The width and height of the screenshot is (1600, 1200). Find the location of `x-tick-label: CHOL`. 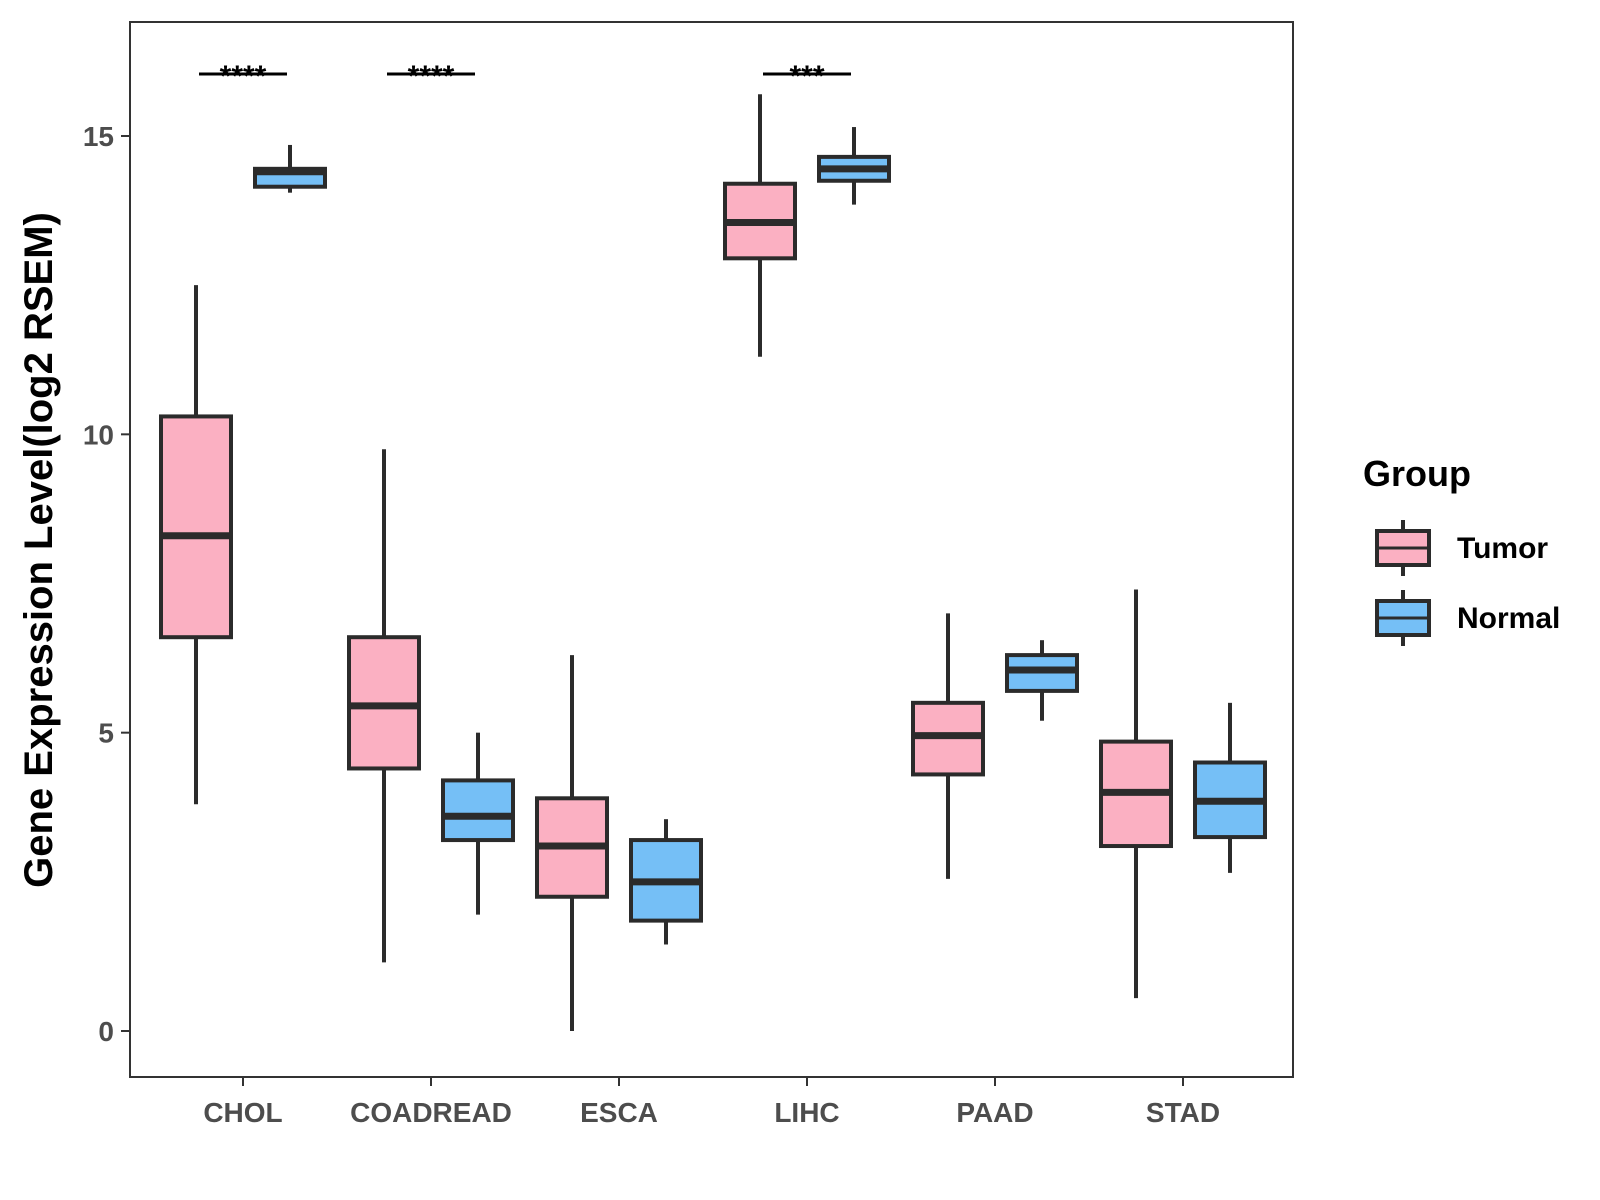

x-tick-label: CHOL is located at coordinates (242, 1112).